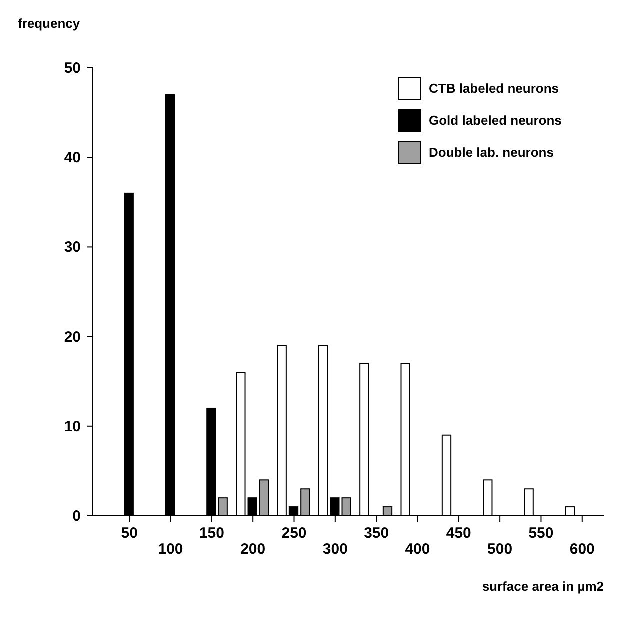 Image resolution: width=642 pixels, height=624 pixels. Describe the element at coordinates (417, 549) in the screenshot. I see `x-tick-label: 400` at that location.